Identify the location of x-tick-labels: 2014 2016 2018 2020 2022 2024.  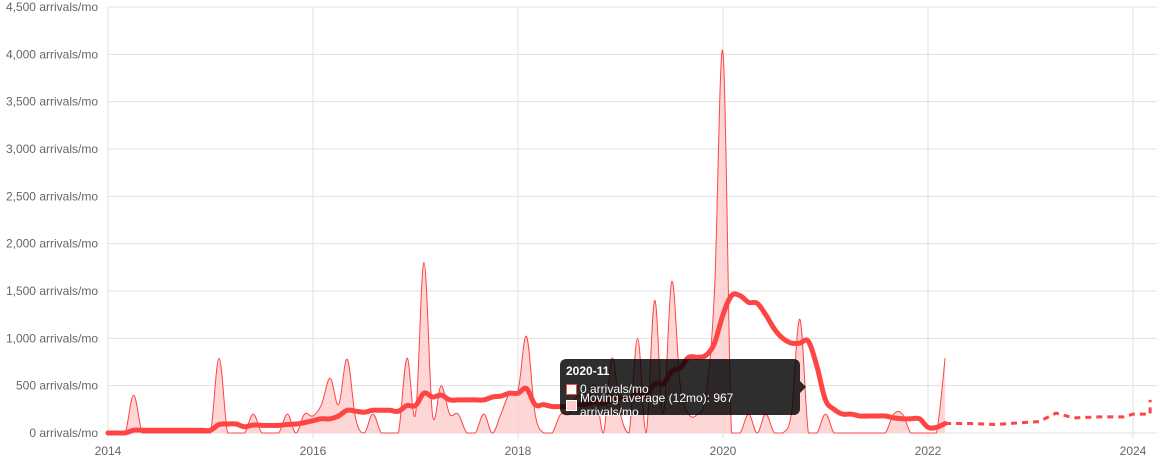
(621, 451).